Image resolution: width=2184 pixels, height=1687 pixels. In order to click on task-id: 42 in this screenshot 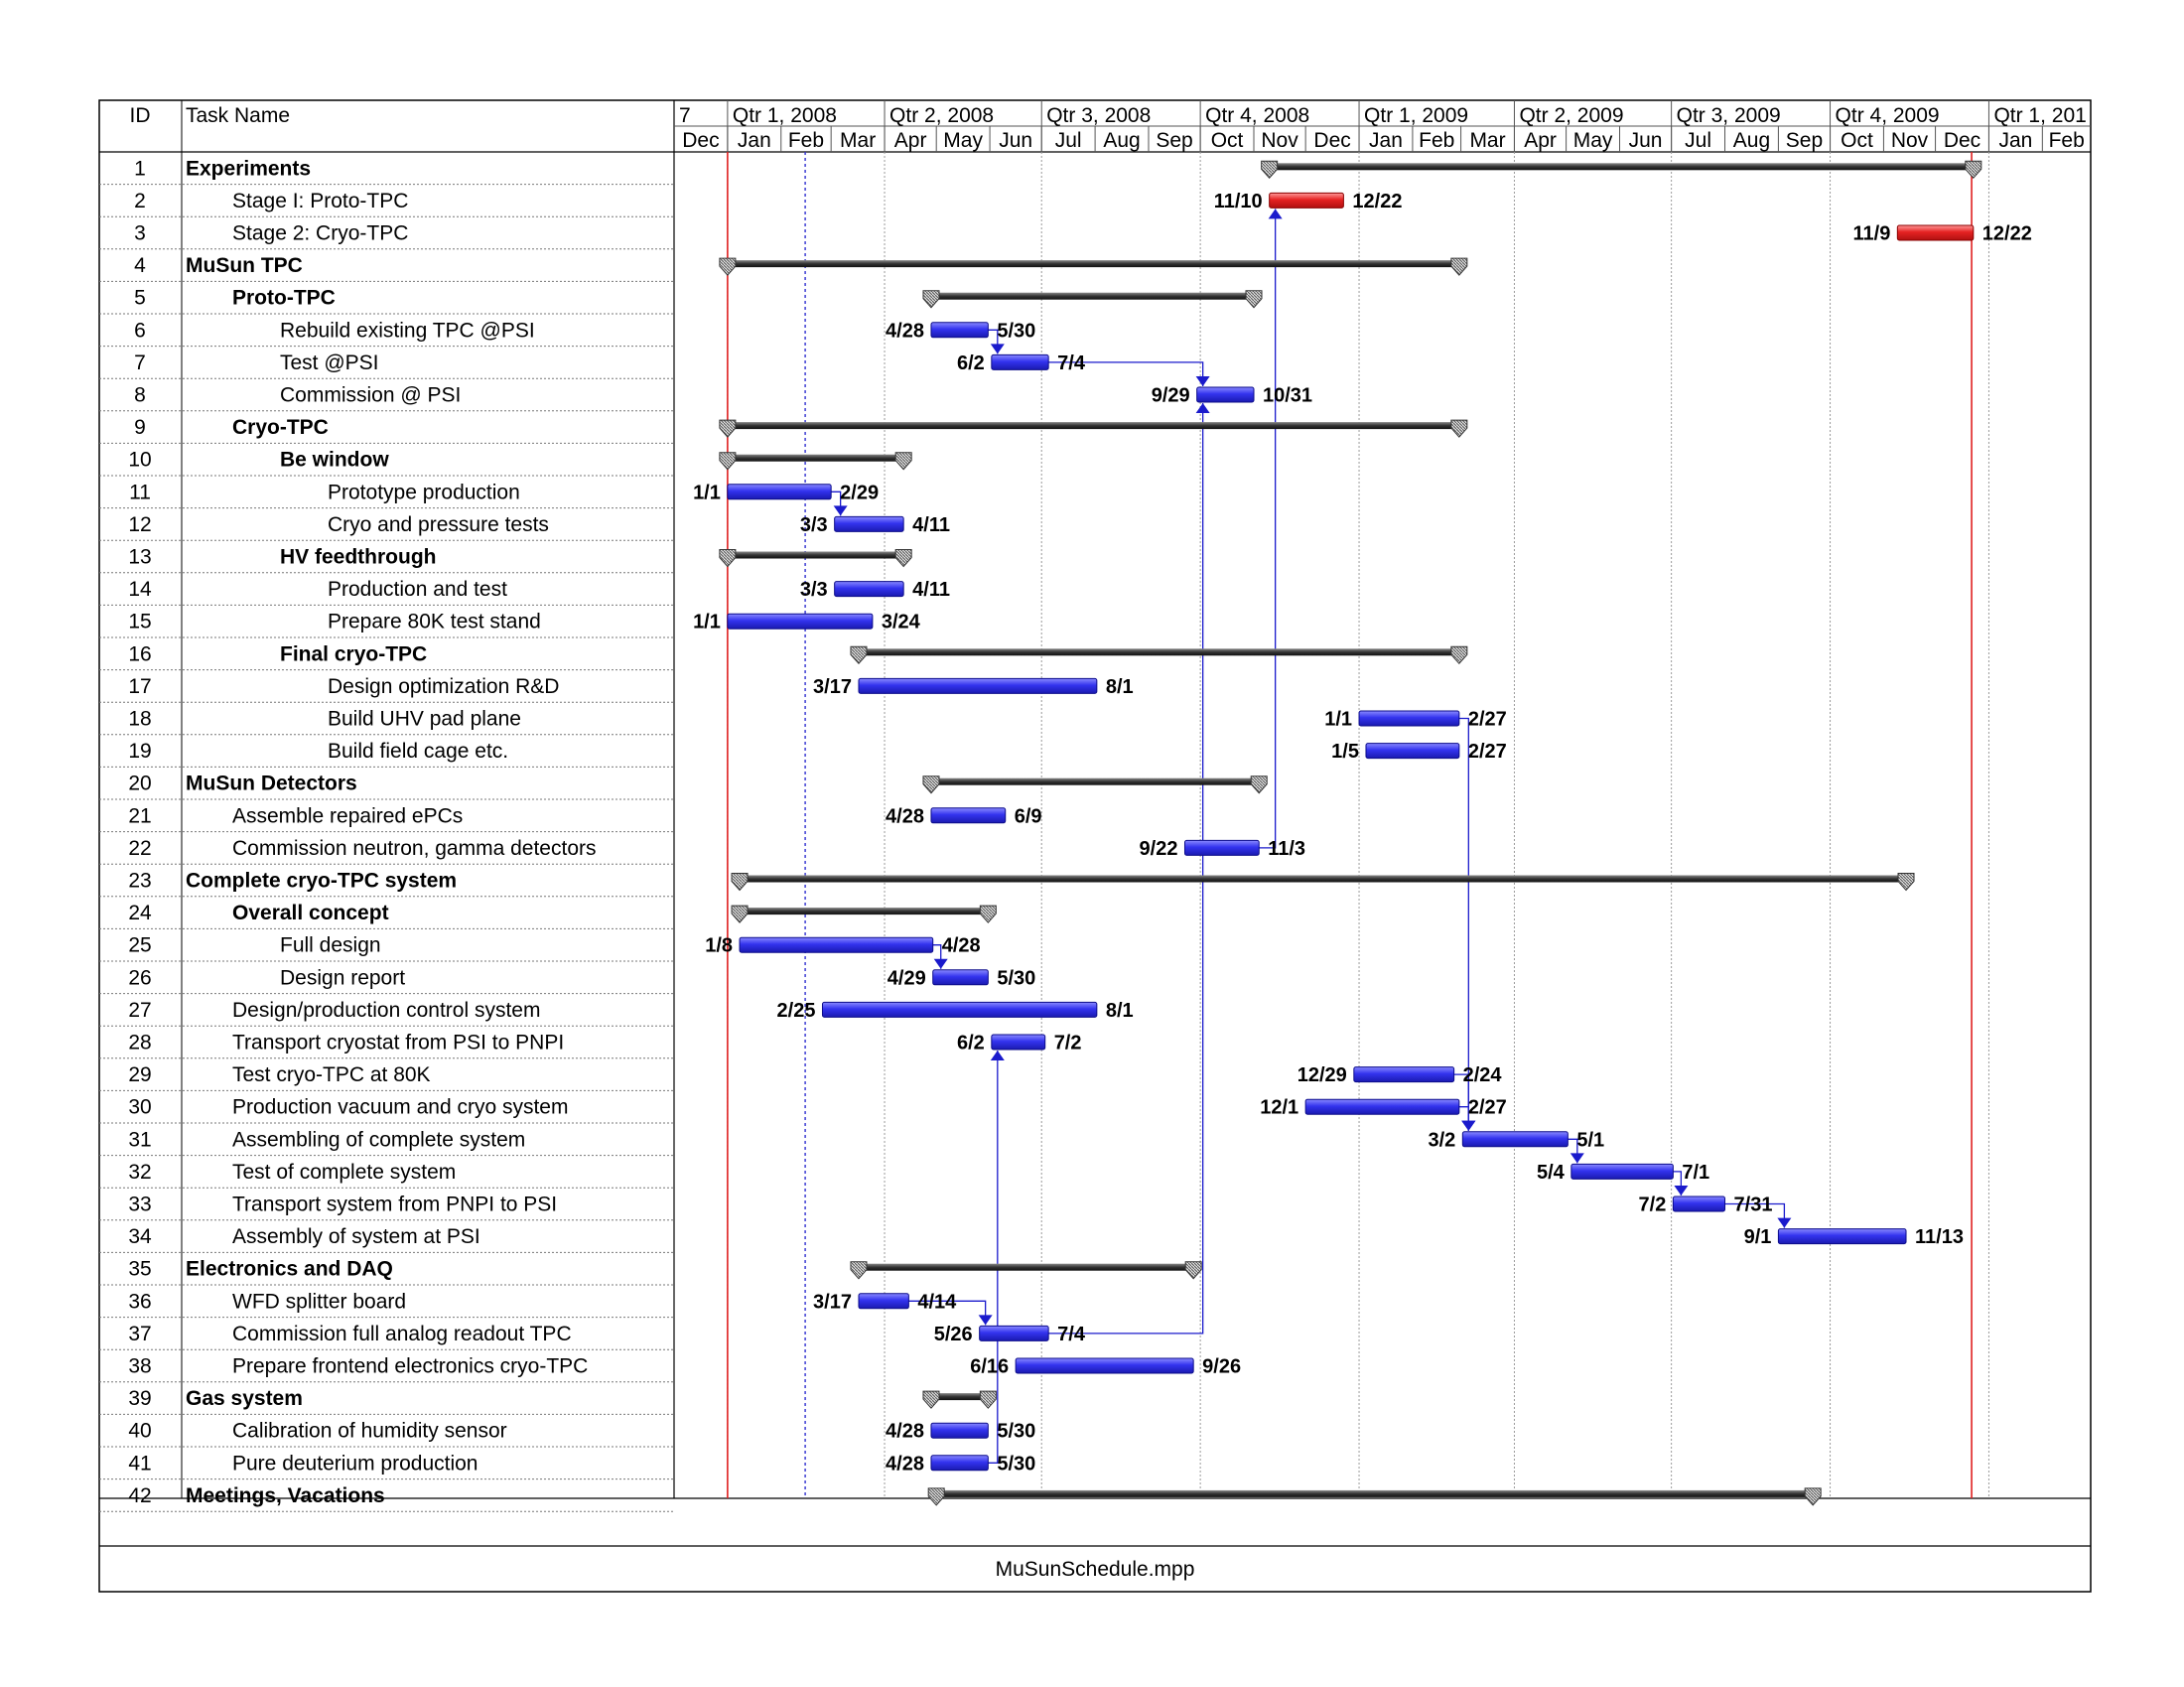, I will do `click(139, 1495)`.